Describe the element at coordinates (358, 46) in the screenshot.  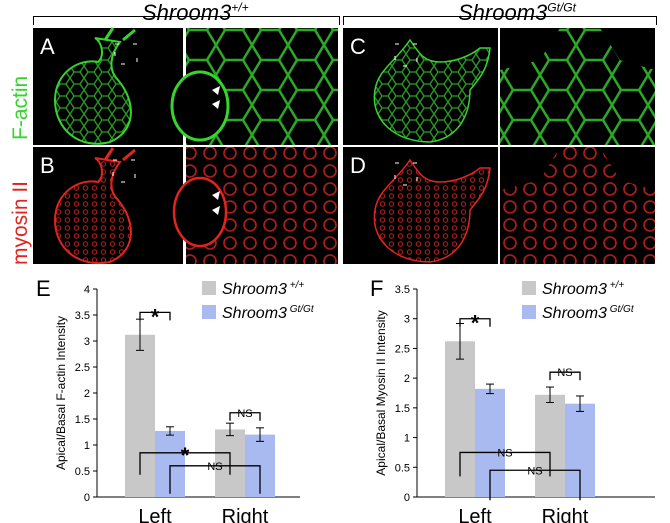
I see `panel-letter-c: C` at that location.